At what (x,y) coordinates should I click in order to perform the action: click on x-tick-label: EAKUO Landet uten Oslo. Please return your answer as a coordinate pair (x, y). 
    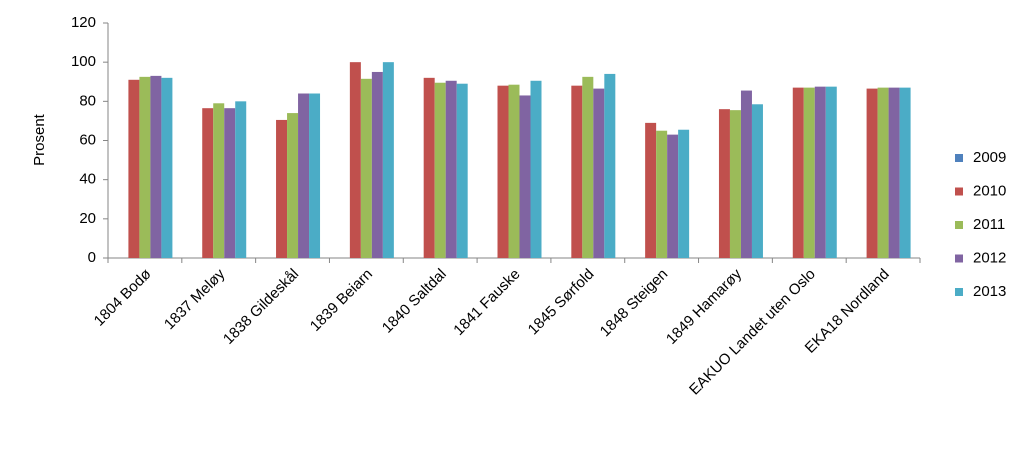
    Looking at the image, I should click on (752, 332).